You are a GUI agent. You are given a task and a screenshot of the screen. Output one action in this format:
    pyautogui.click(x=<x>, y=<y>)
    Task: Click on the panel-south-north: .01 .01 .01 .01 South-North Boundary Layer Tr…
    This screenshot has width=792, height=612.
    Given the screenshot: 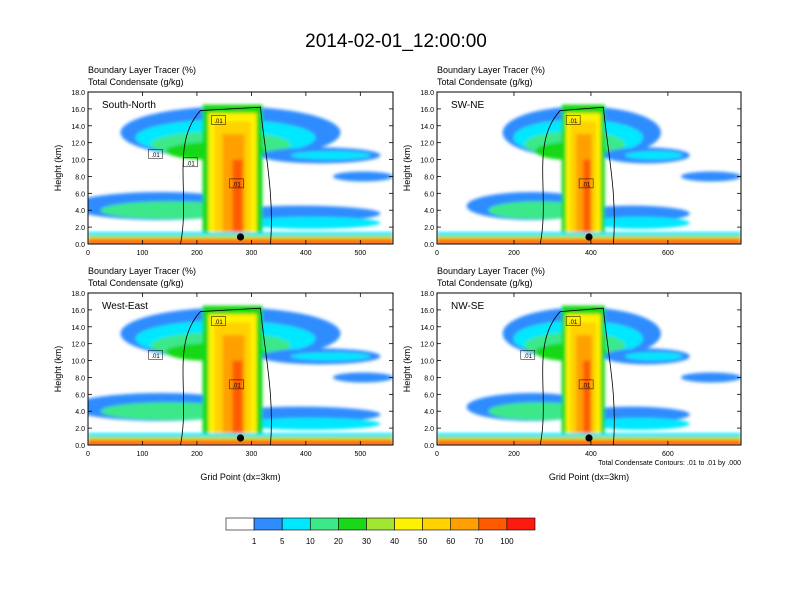 What is the action you would take?
    pyautogui.click(x=223, y=161)
    